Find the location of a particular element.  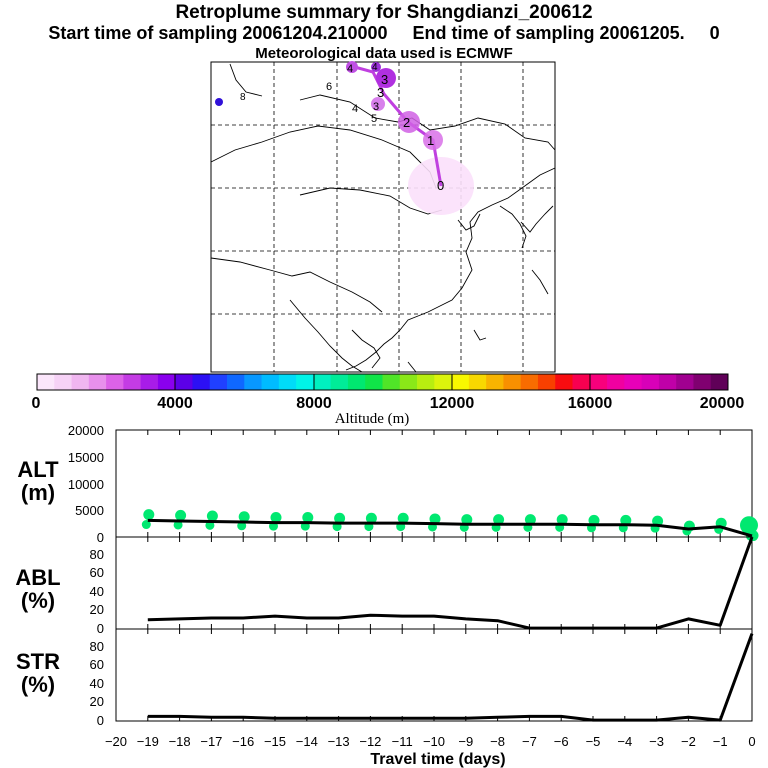

x-tick-label: −11 is located at coordinates (402, 741).